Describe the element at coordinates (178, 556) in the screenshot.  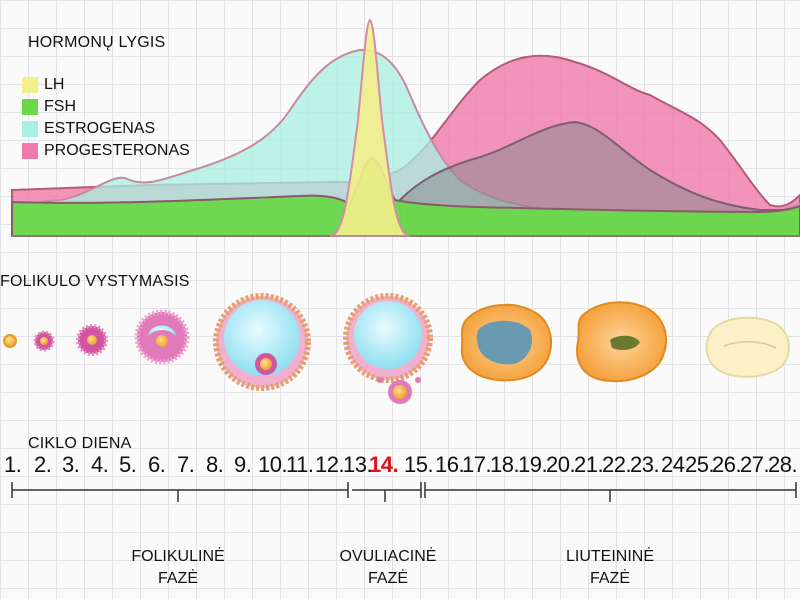
I see `phase-name: FOLIKULINĖ` at that location.